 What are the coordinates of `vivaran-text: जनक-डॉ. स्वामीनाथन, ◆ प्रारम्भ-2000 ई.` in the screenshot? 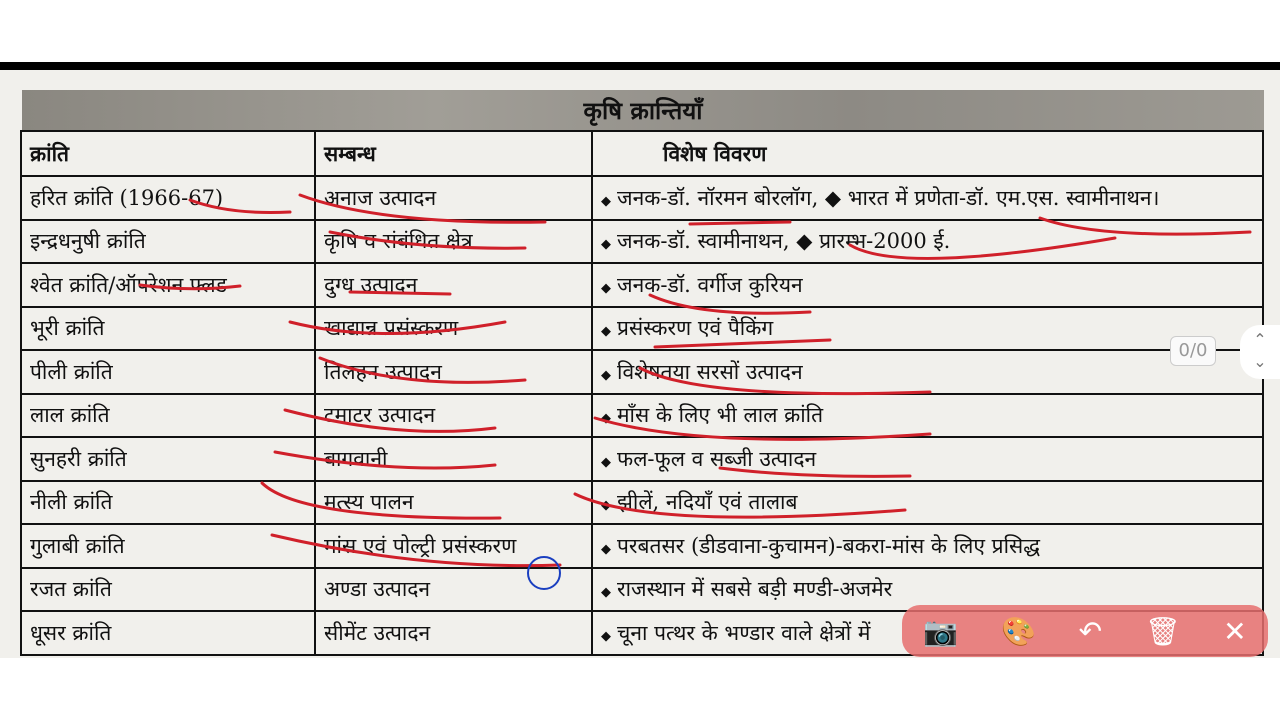 It's located at (784, 241).